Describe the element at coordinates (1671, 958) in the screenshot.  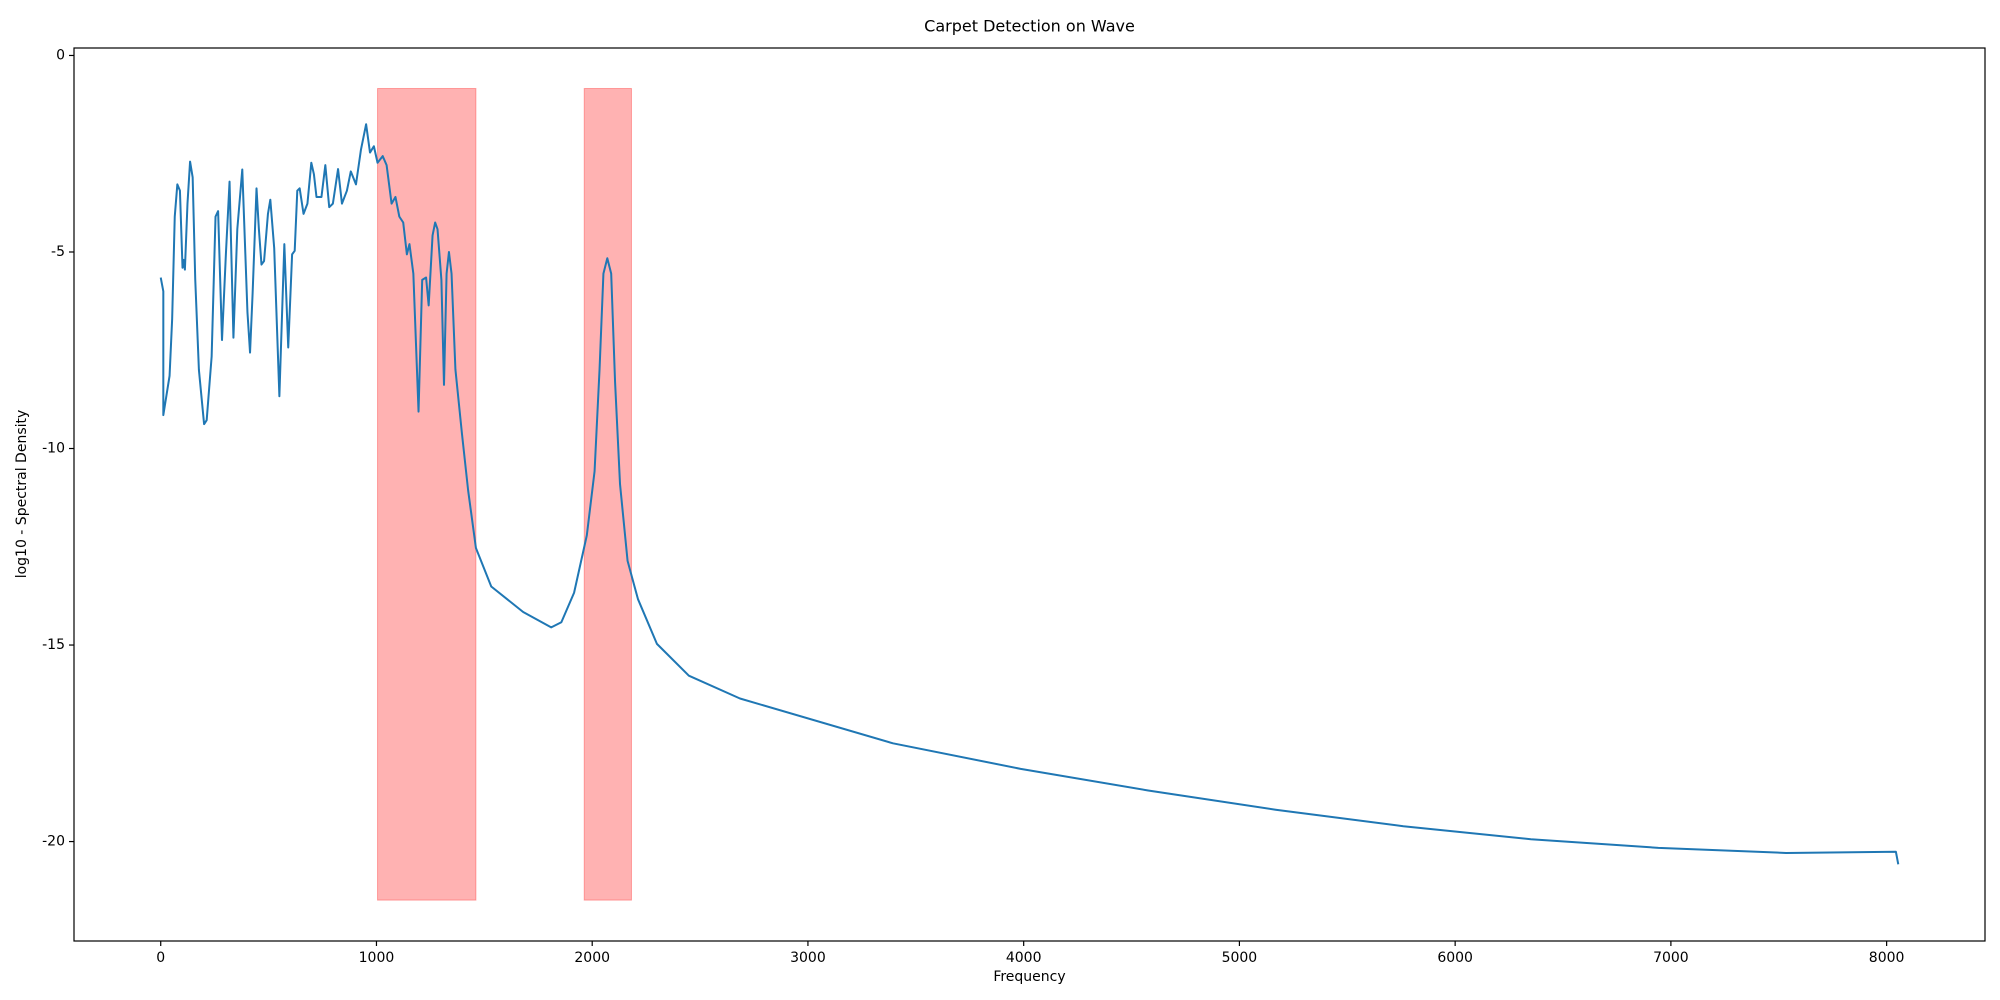
I see `x-tick-label: 7000` at that location.